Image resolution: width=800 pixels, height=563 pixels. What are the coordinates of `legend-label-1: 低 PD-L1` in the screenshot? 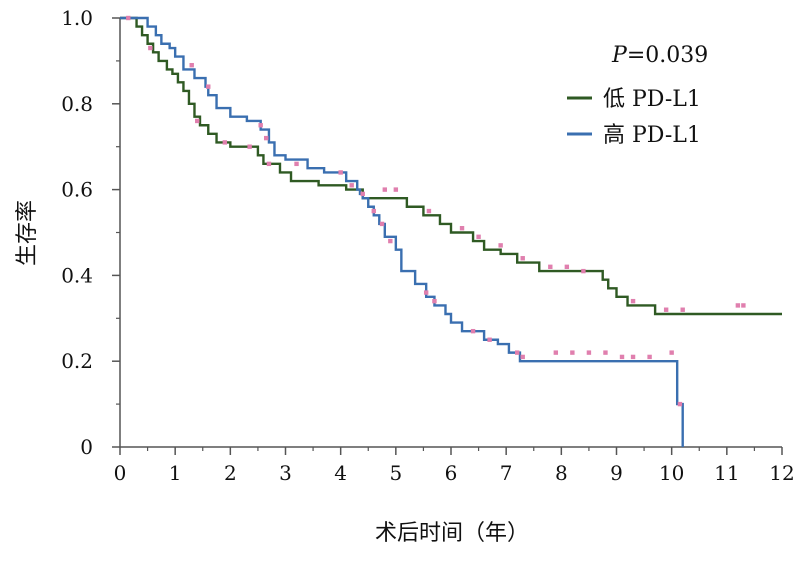 It's located at (652, 99).